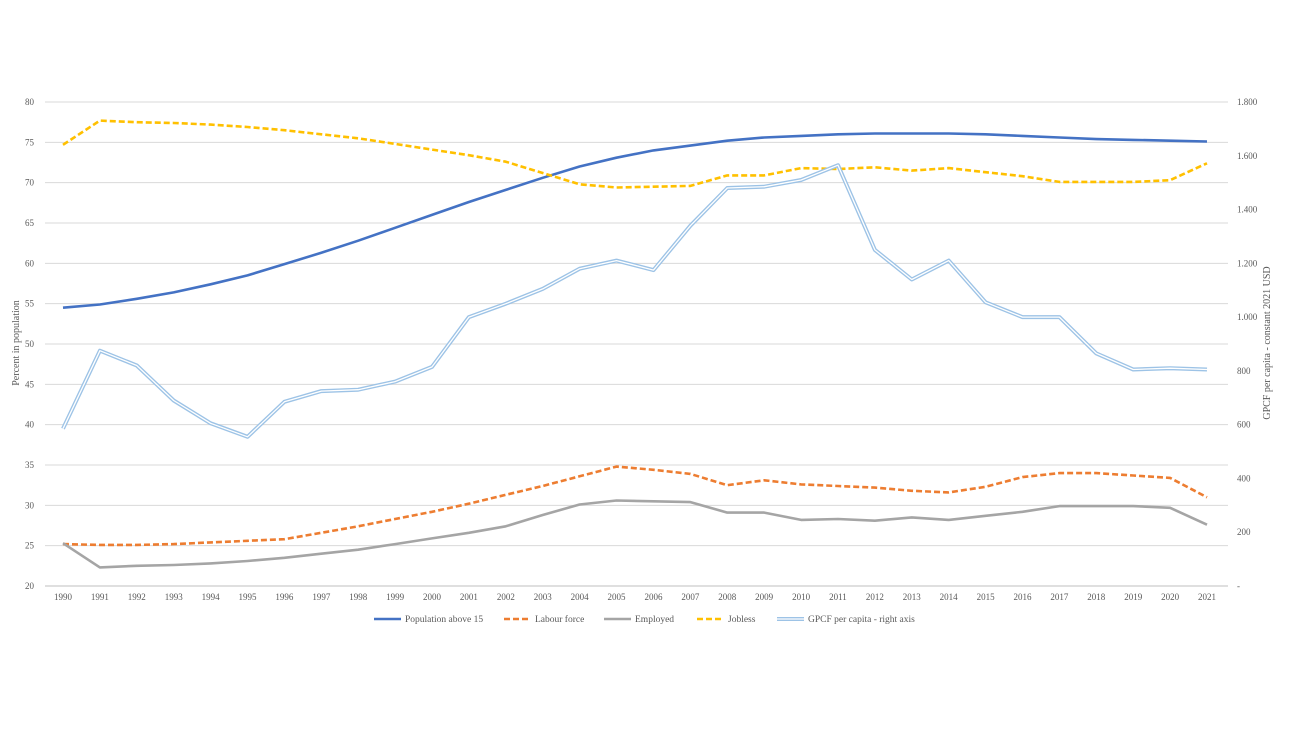 This screenshot has width=1289, height=730. Describe the element at coordinates (248, 597) in the screenshot. I see `x-tick-label: 1995` at that location.